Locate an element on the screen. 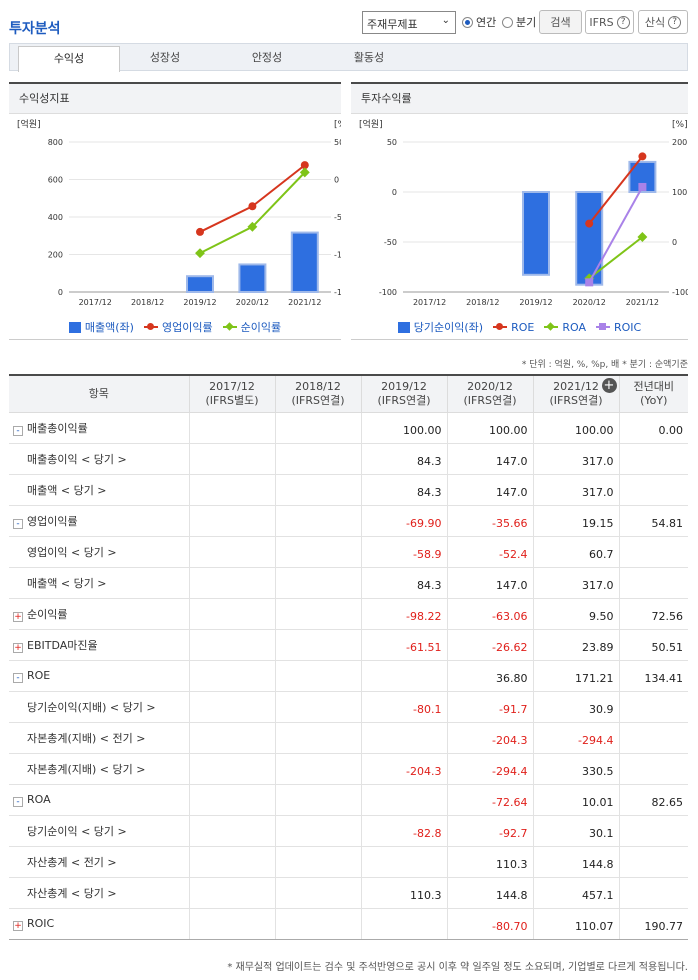  cell-value: 54.81 is located at coordinates (653, 521).